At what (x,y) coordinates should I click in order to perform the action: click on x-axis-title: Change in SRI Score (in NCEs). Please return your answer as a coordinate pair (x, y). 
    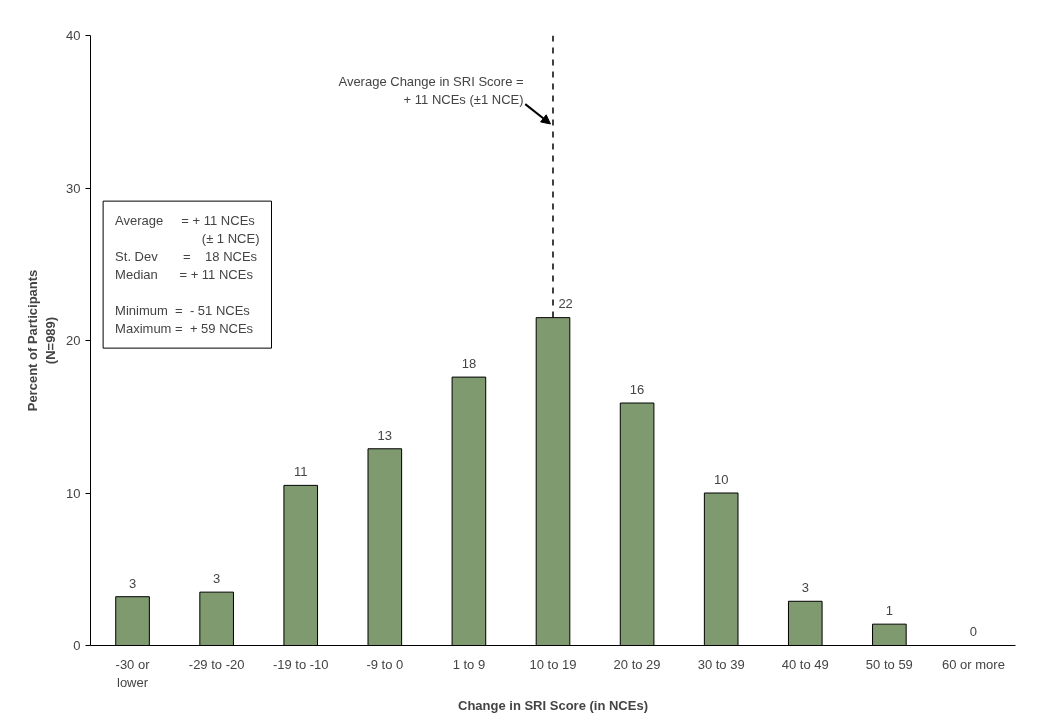
    Looking at the image, I should click on (553, 705).